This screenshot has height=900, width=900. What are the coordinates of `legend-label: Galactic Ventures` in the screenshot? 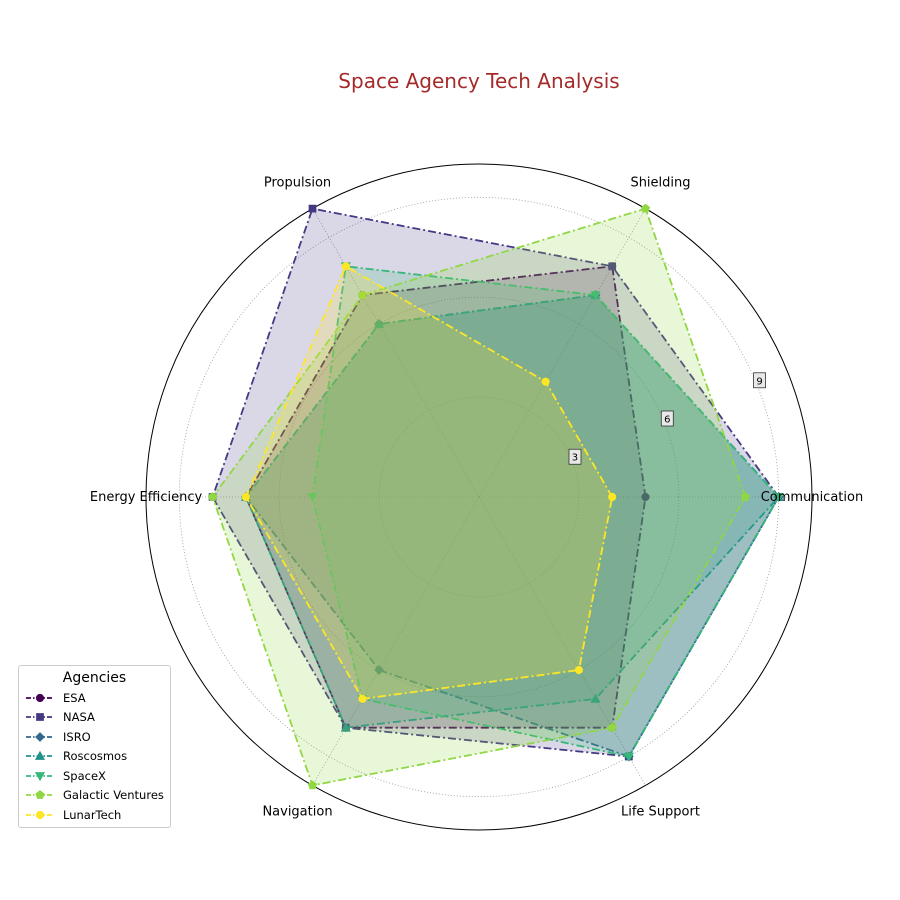 It's located at (113, 795).